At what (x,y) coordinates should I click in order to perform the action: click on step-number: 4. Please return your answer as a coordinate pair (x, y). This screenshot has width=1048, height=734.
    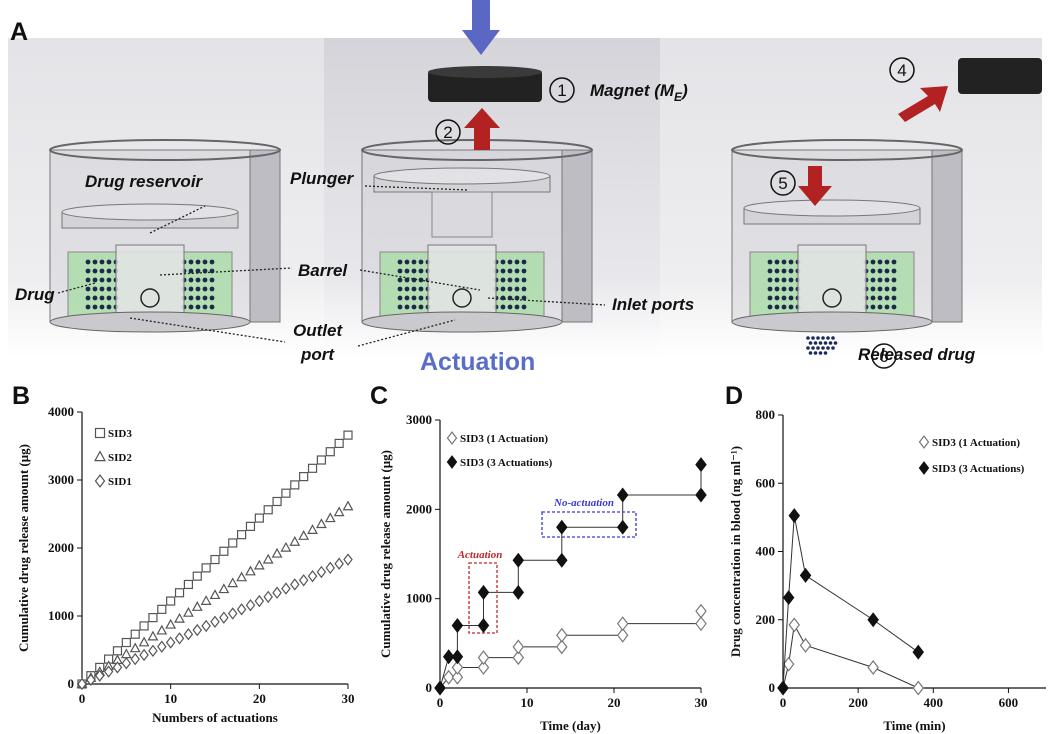
    Looking at the image, I should click on (901, 70).